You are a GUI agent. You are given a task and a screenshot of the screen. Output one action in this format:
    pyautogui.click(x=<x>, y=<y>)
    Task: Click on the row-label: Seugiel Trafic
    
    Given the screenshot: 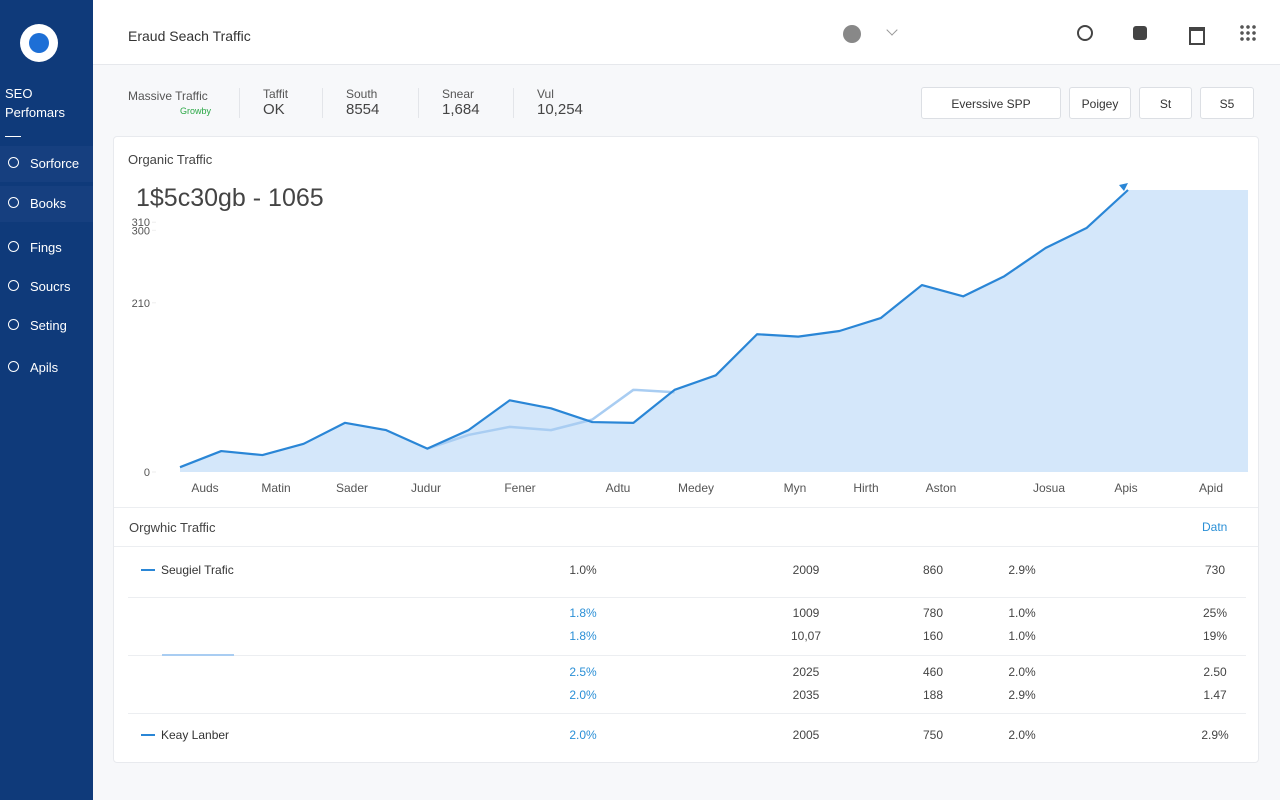 What is the action you would take?
    pyautogui.click(x=197, y=570)
    